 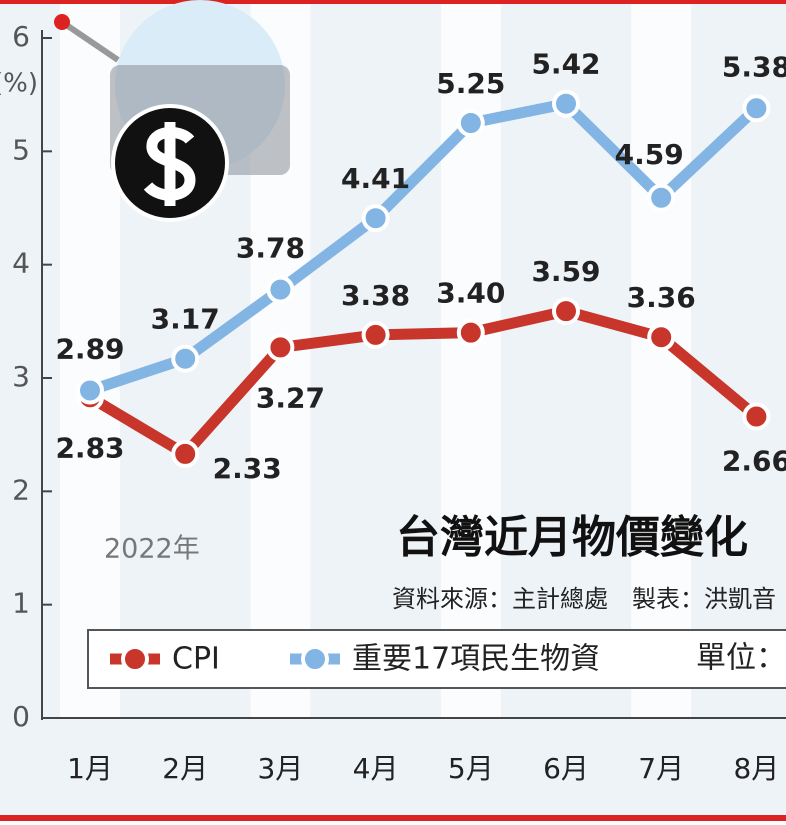 What do you see at coordinates (756, 768) in the screenshot?
I see `x-tick-label: 8月` at bounding box center [756, 768].